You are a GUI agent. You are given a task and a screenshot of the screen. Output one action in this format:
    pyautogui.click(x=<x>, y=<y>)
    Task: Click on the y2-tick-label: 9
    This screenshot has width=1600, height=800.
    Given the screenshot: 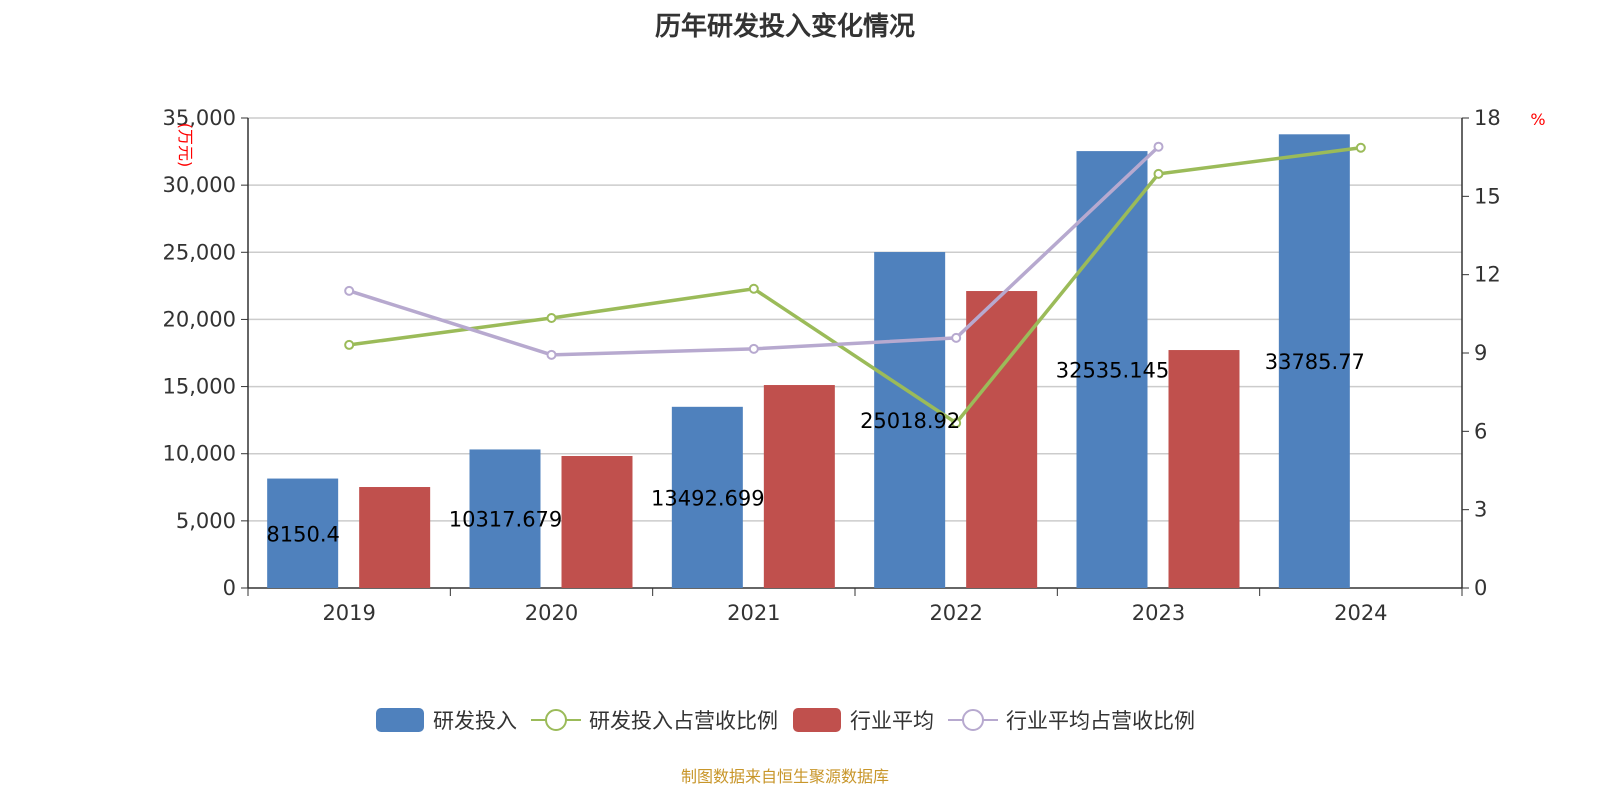 What is the action you would take?
    pyautogui.click(x=1480, y=353)
    